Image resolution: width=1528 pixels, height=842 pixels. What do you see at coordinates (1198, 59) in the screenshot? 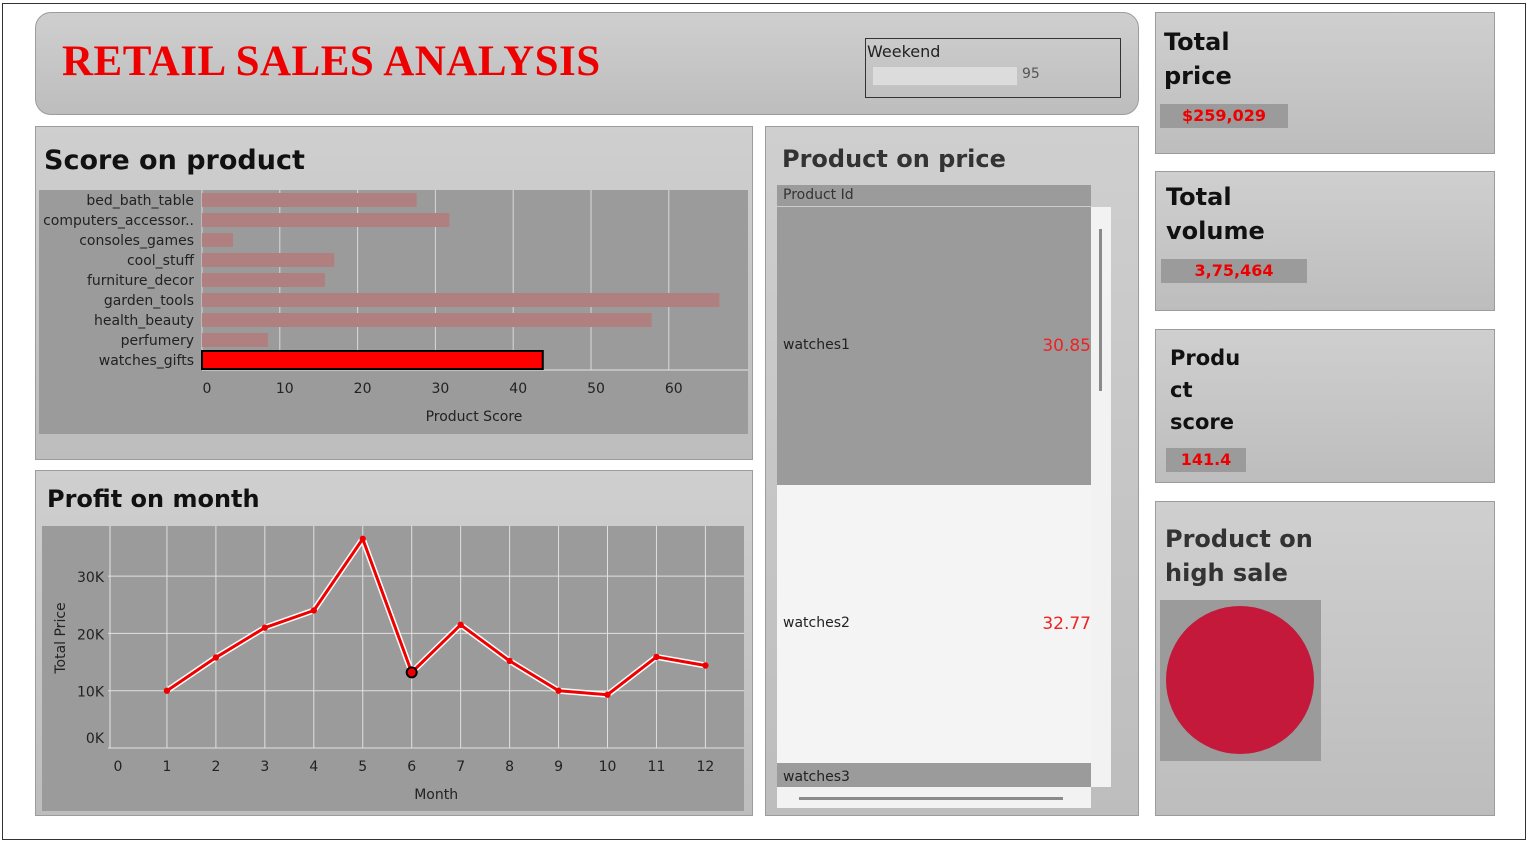
I see `total-price-title: Total price` at bounding box center [1198, 59].